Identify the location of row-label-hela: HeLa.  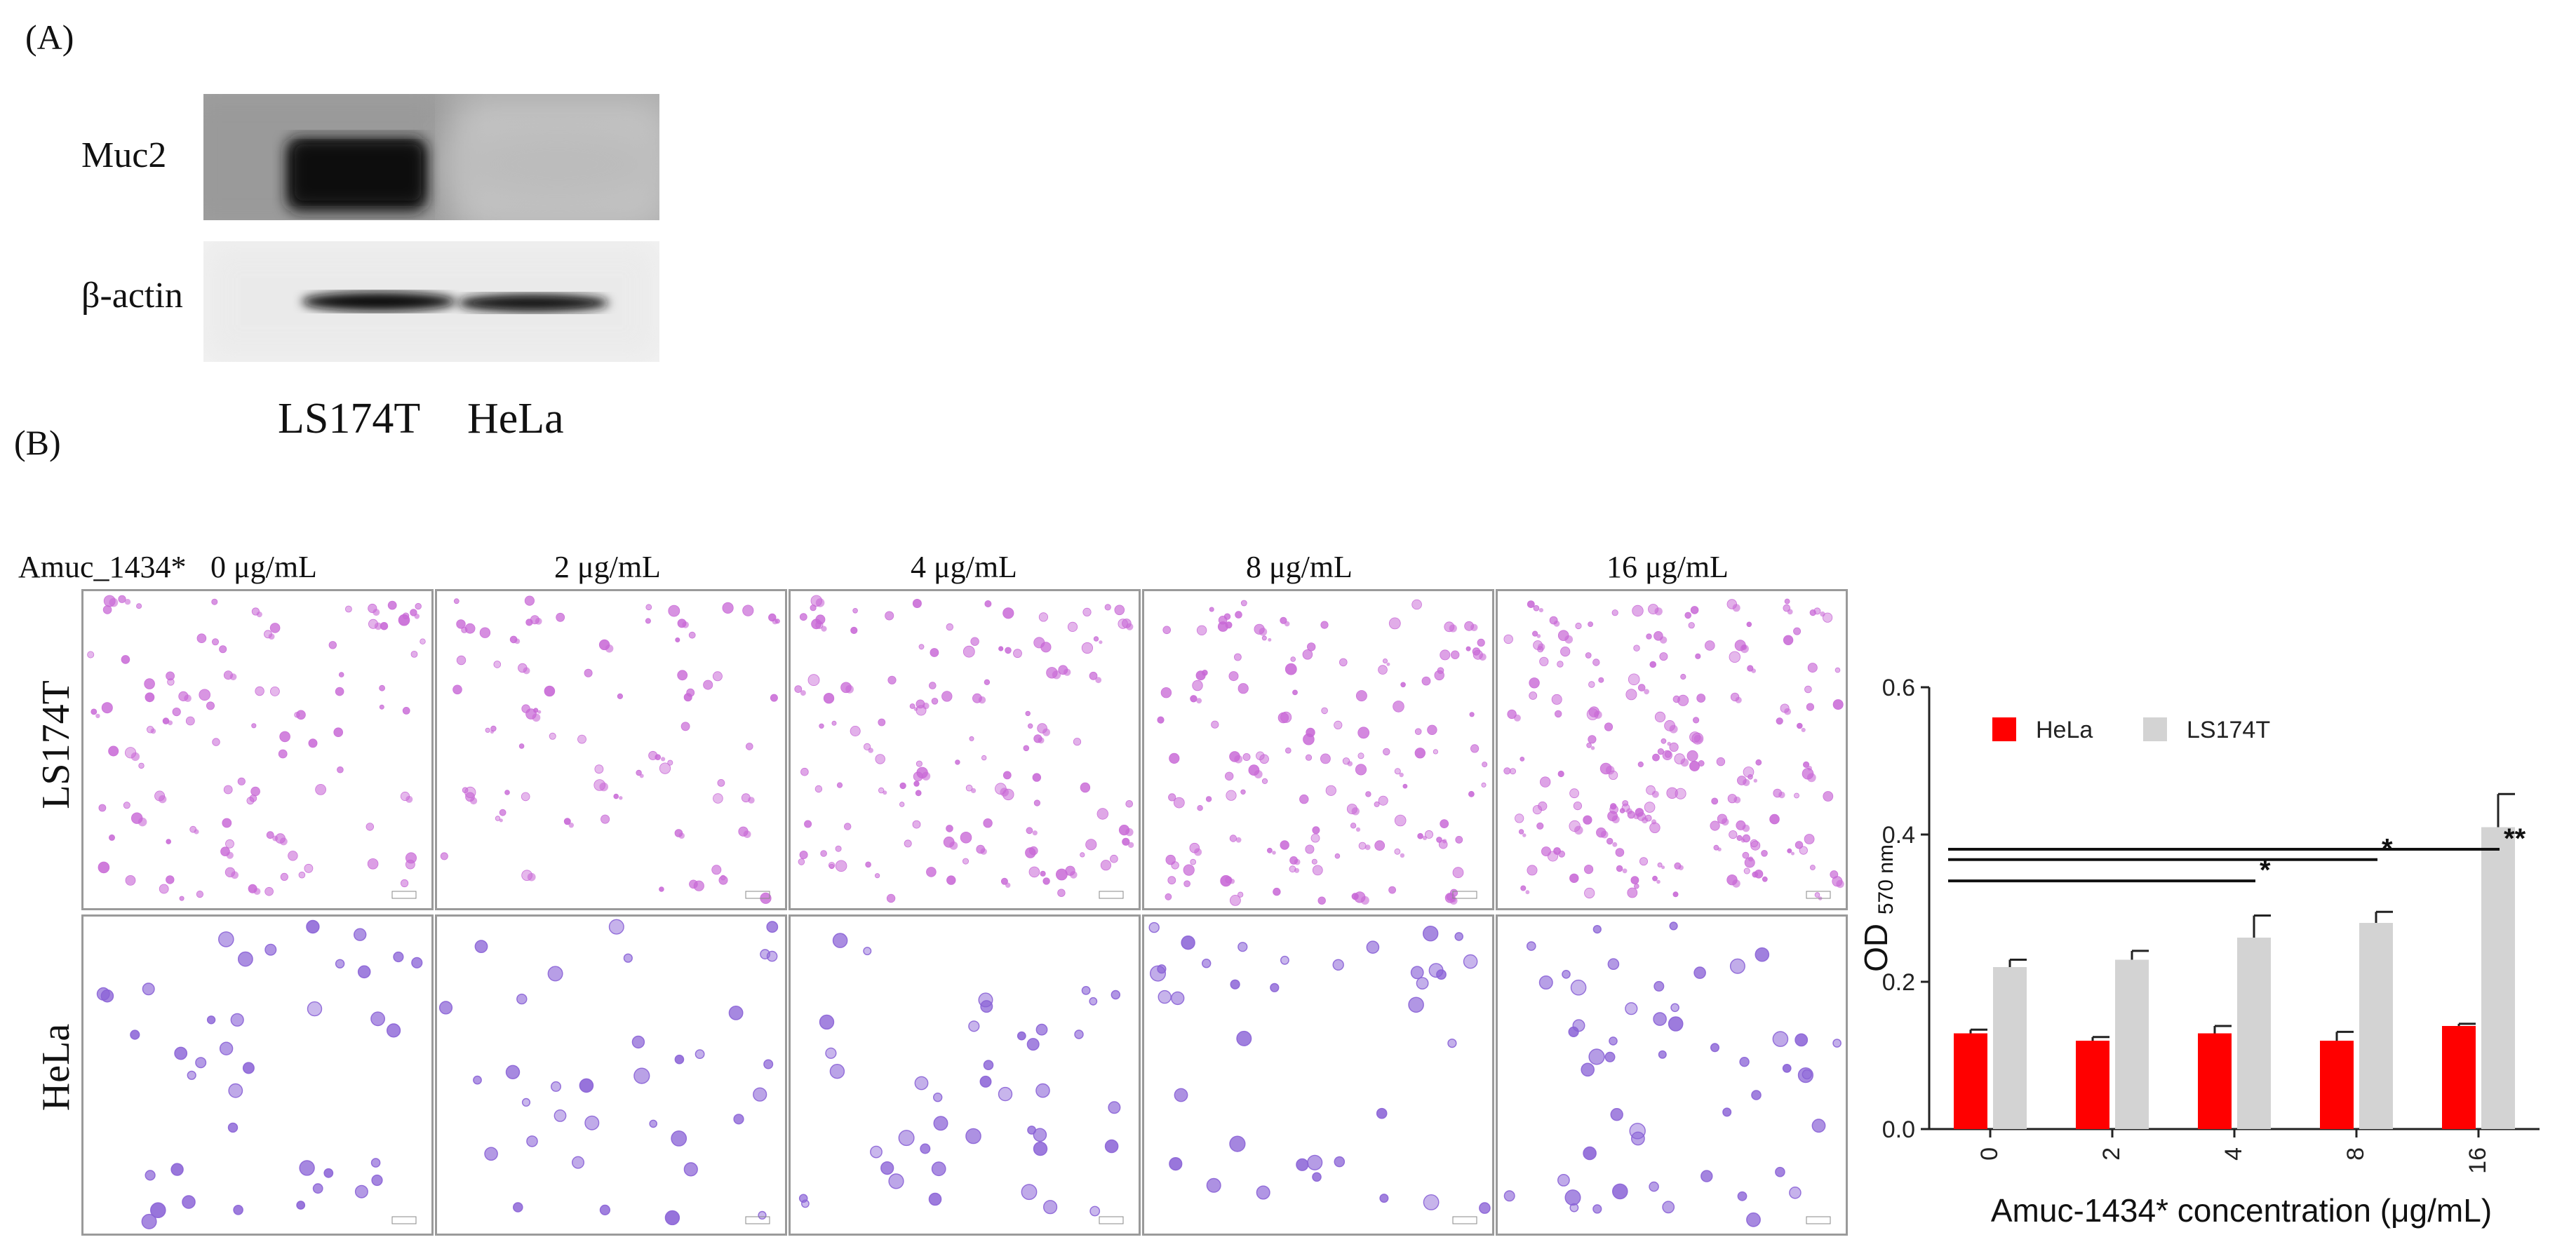
(56, 1067).